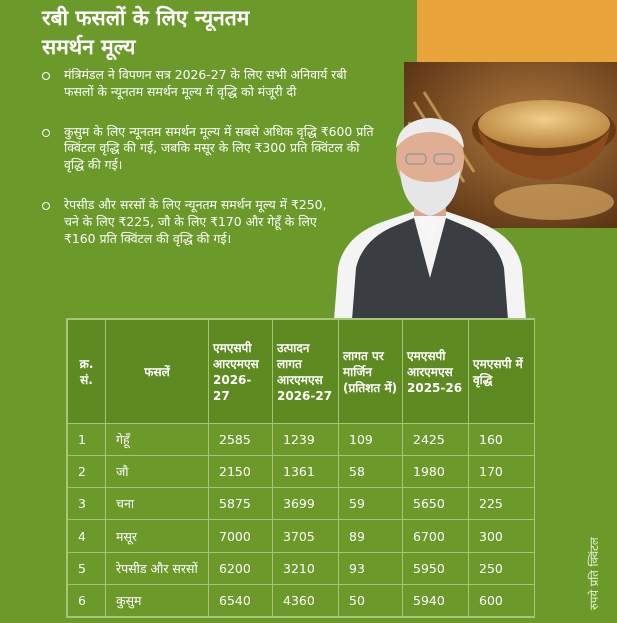 The width and height of the screenshot is (617, 623). I want to click on cell-msp-2026-27: 6200, so click(240, 568).